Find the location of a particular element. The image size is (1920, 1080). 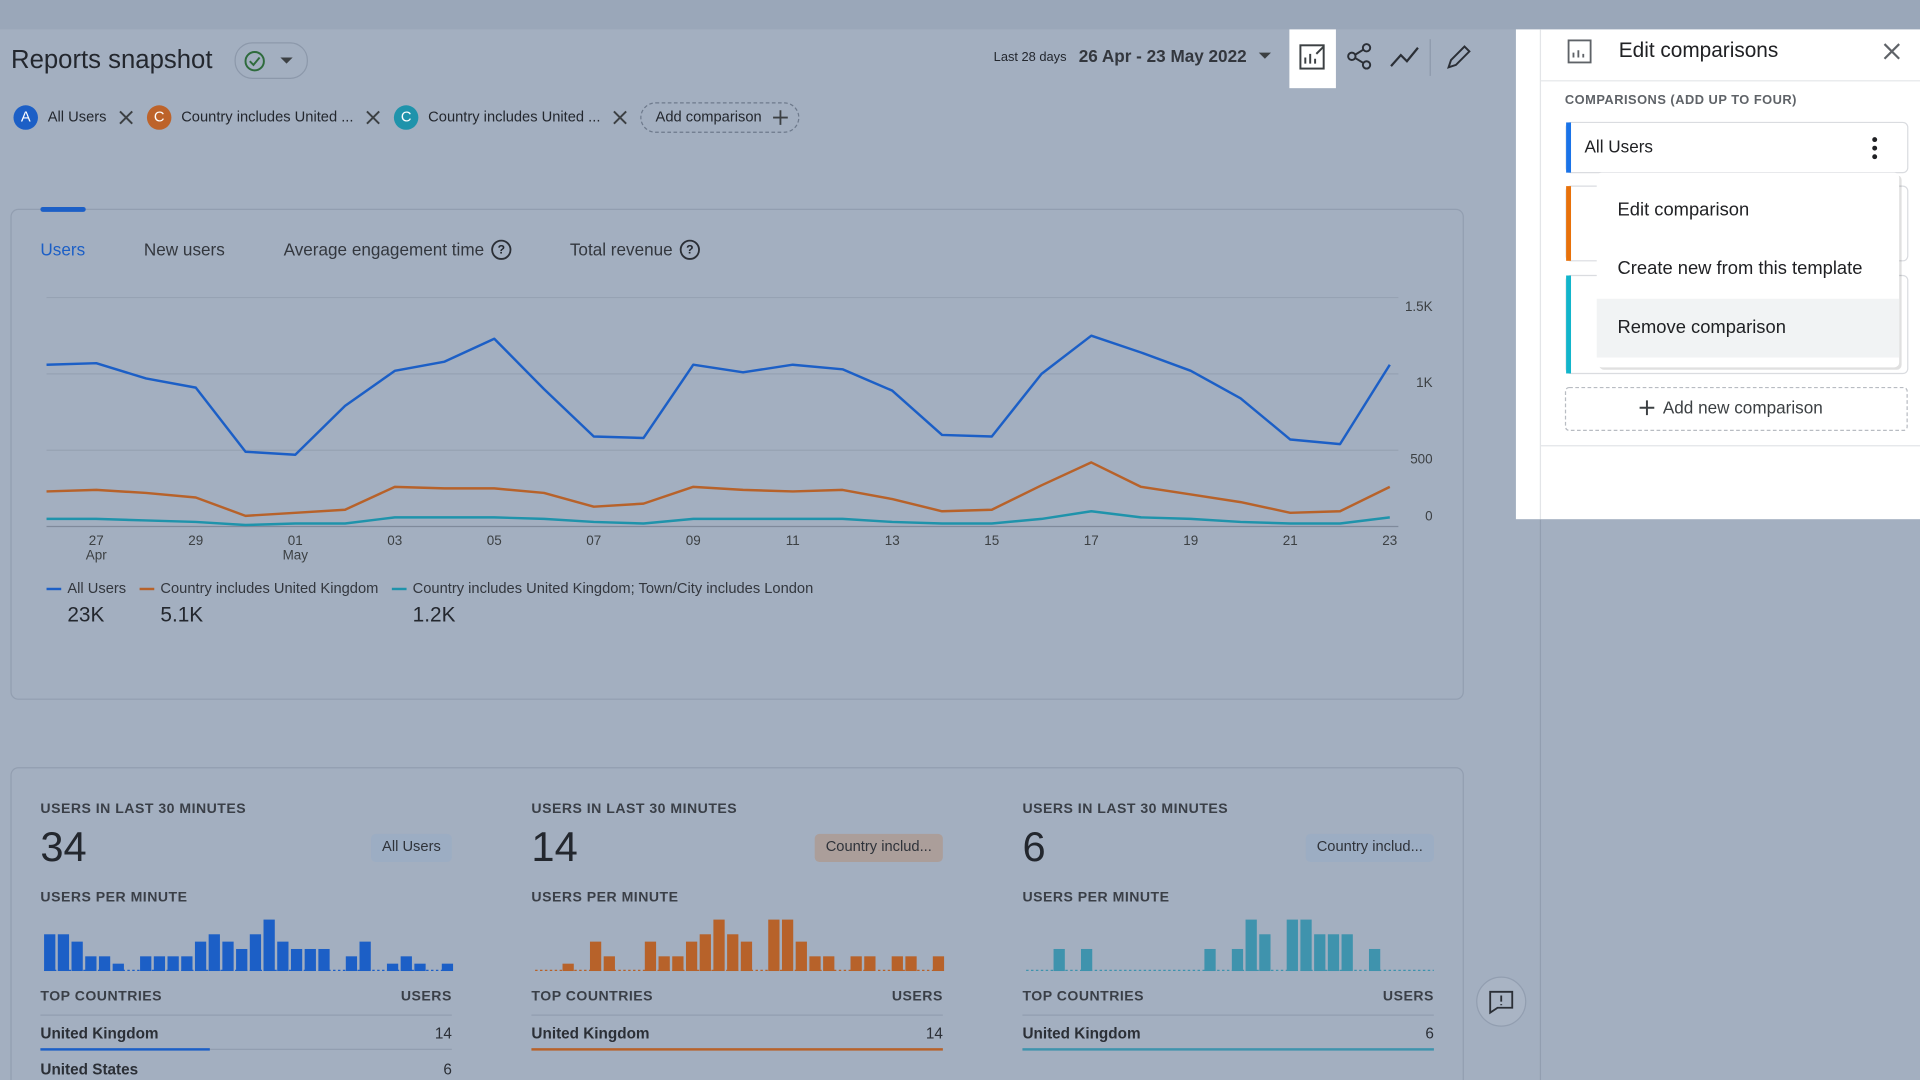

x-tick-label: 21 is located at coordinates (1290, 540).